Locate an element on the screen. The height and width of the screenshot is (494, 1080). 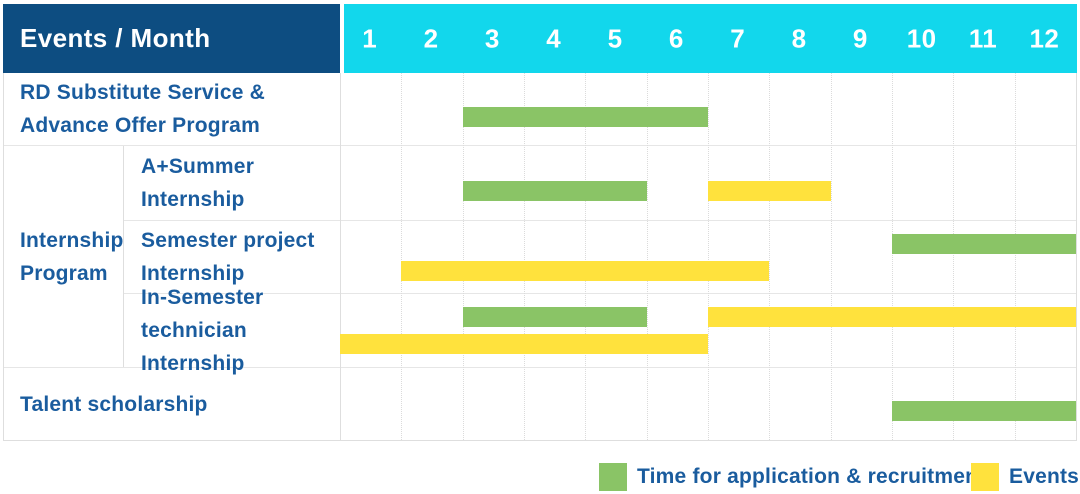
month-label: 10 is located at coordinates (921, 38).